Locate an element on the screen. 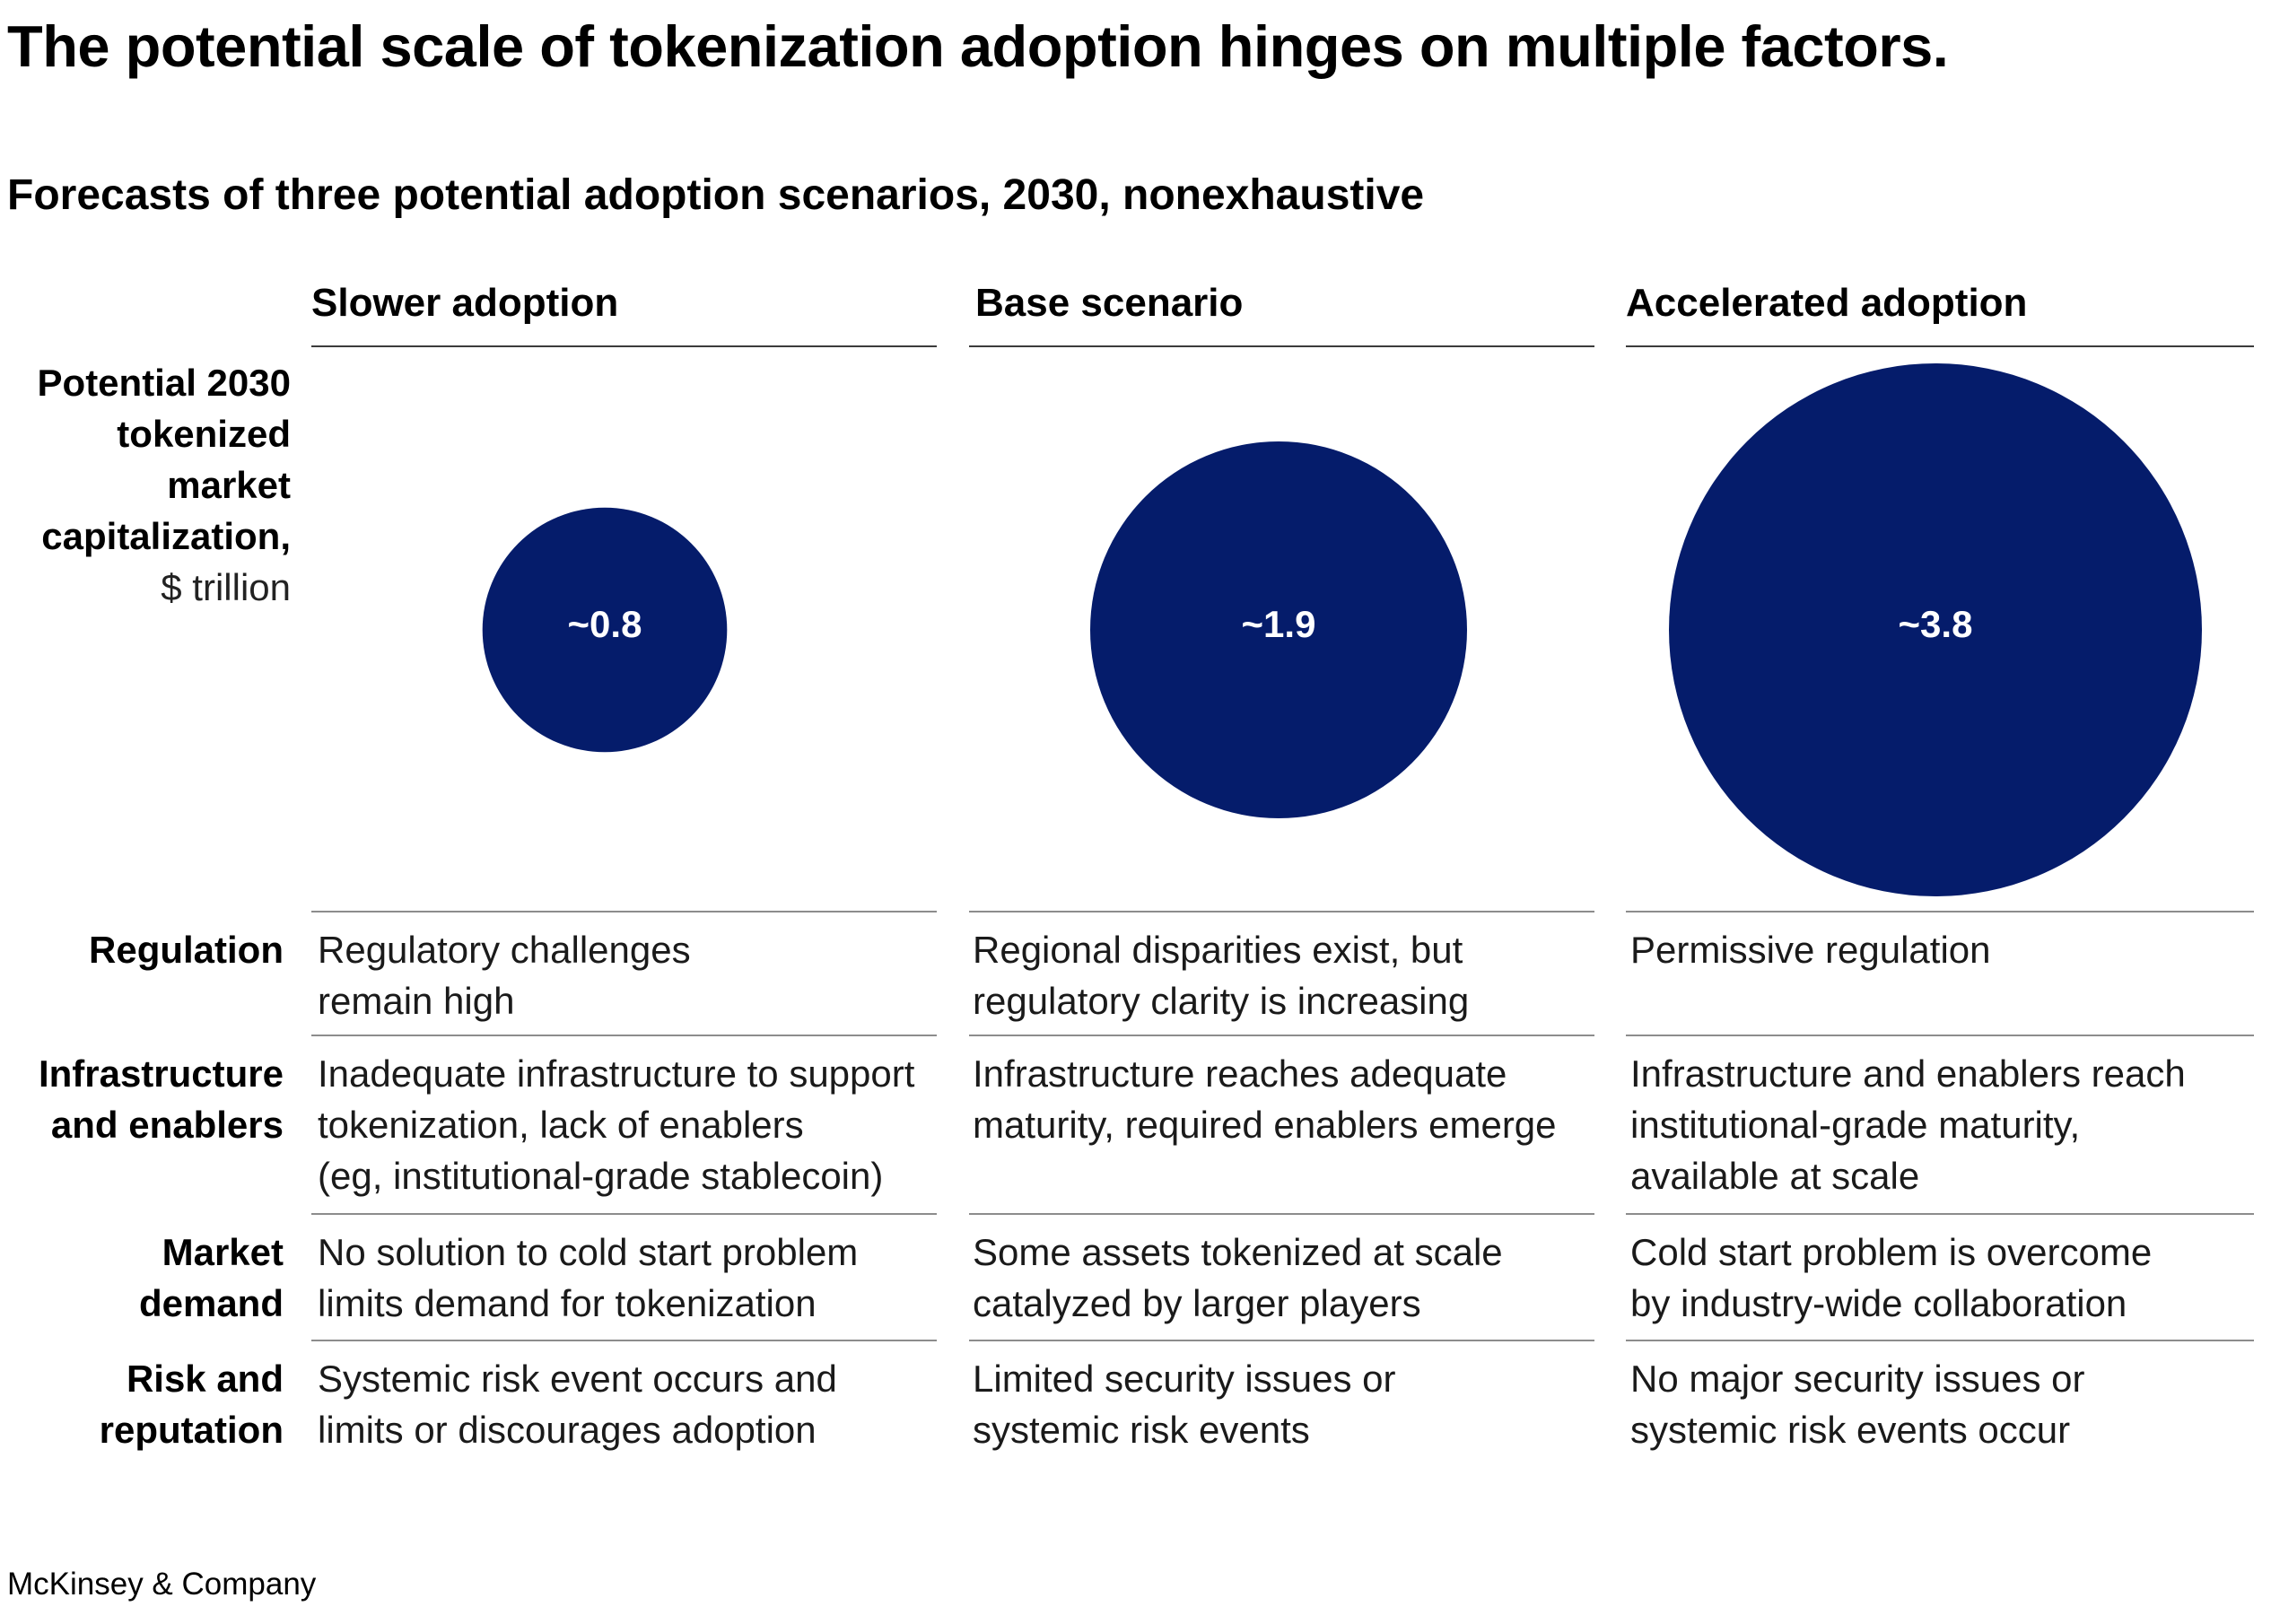 The height and width of the screenshot is (1624, 2271). bubble-slower is located at coordinates (605, 630).